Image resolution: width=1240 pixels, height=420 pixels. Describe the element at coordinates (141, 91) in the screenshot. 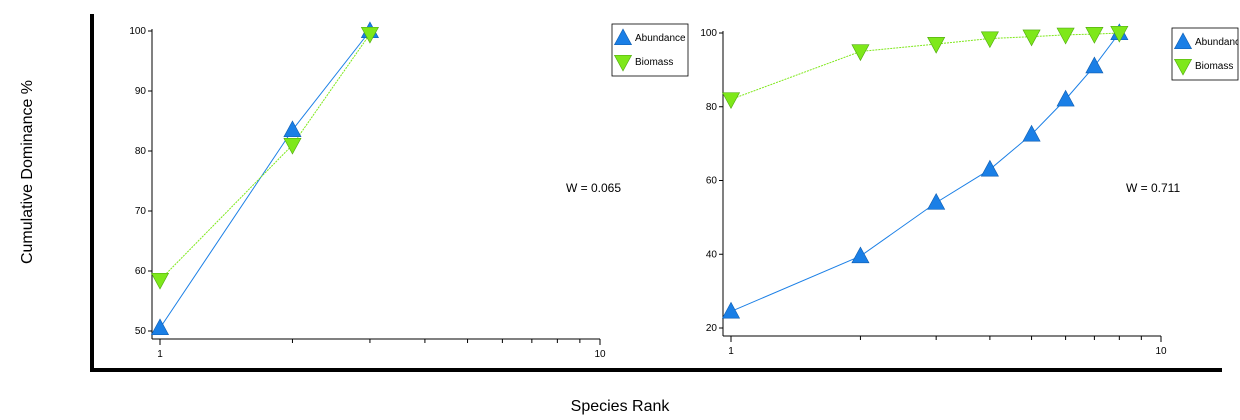

I see `y-tick-label: 90` at that location.